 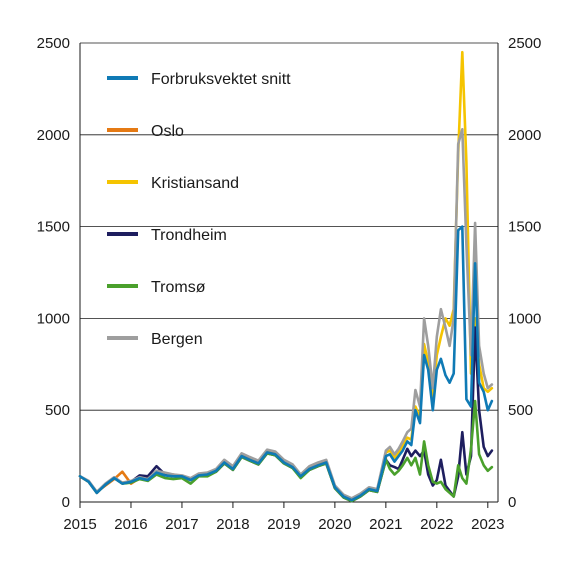 What do you see at coordinates (334, 524) in the screenshot?
I see `x-tick-label: 2020` at bounding box center [334, 524].